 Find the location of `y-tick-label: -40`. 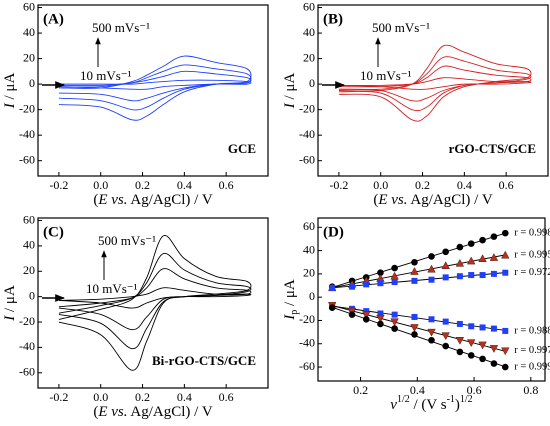

y-tick-label: -40 is located at coordinates (307, 134).